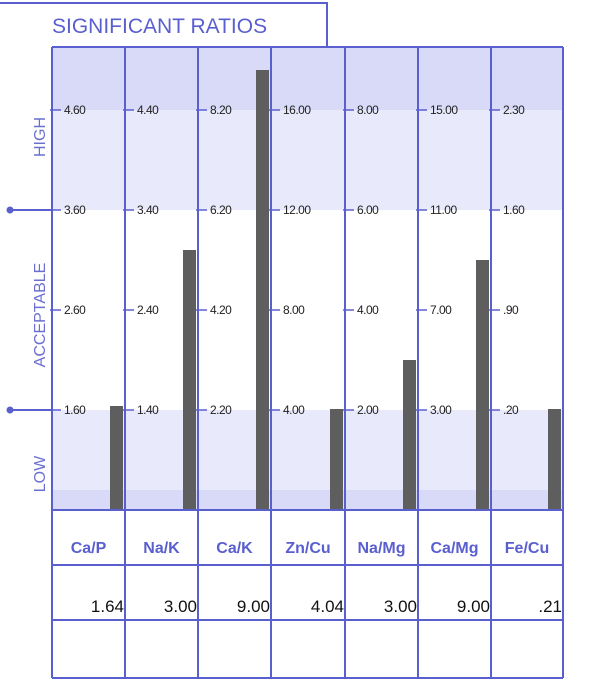  I want to click on title-box: SIGNIFICANT RATIOS, so click(164, 24).